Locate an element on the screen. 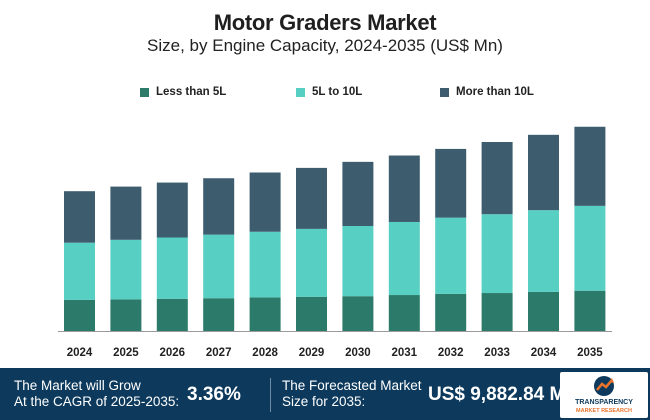  x-tick-label: 2027 is located at coordinates (219, 353).